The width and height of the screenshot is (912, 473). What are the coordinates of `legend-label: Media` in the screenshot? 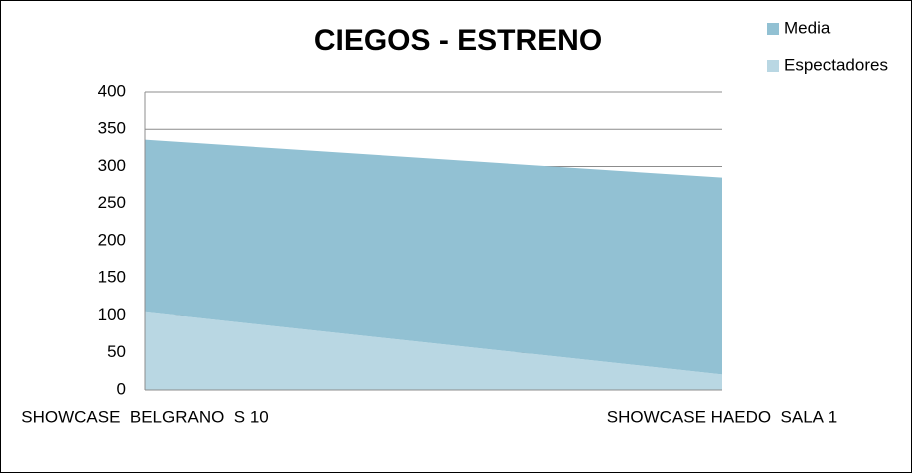 It's located at (807, 27).